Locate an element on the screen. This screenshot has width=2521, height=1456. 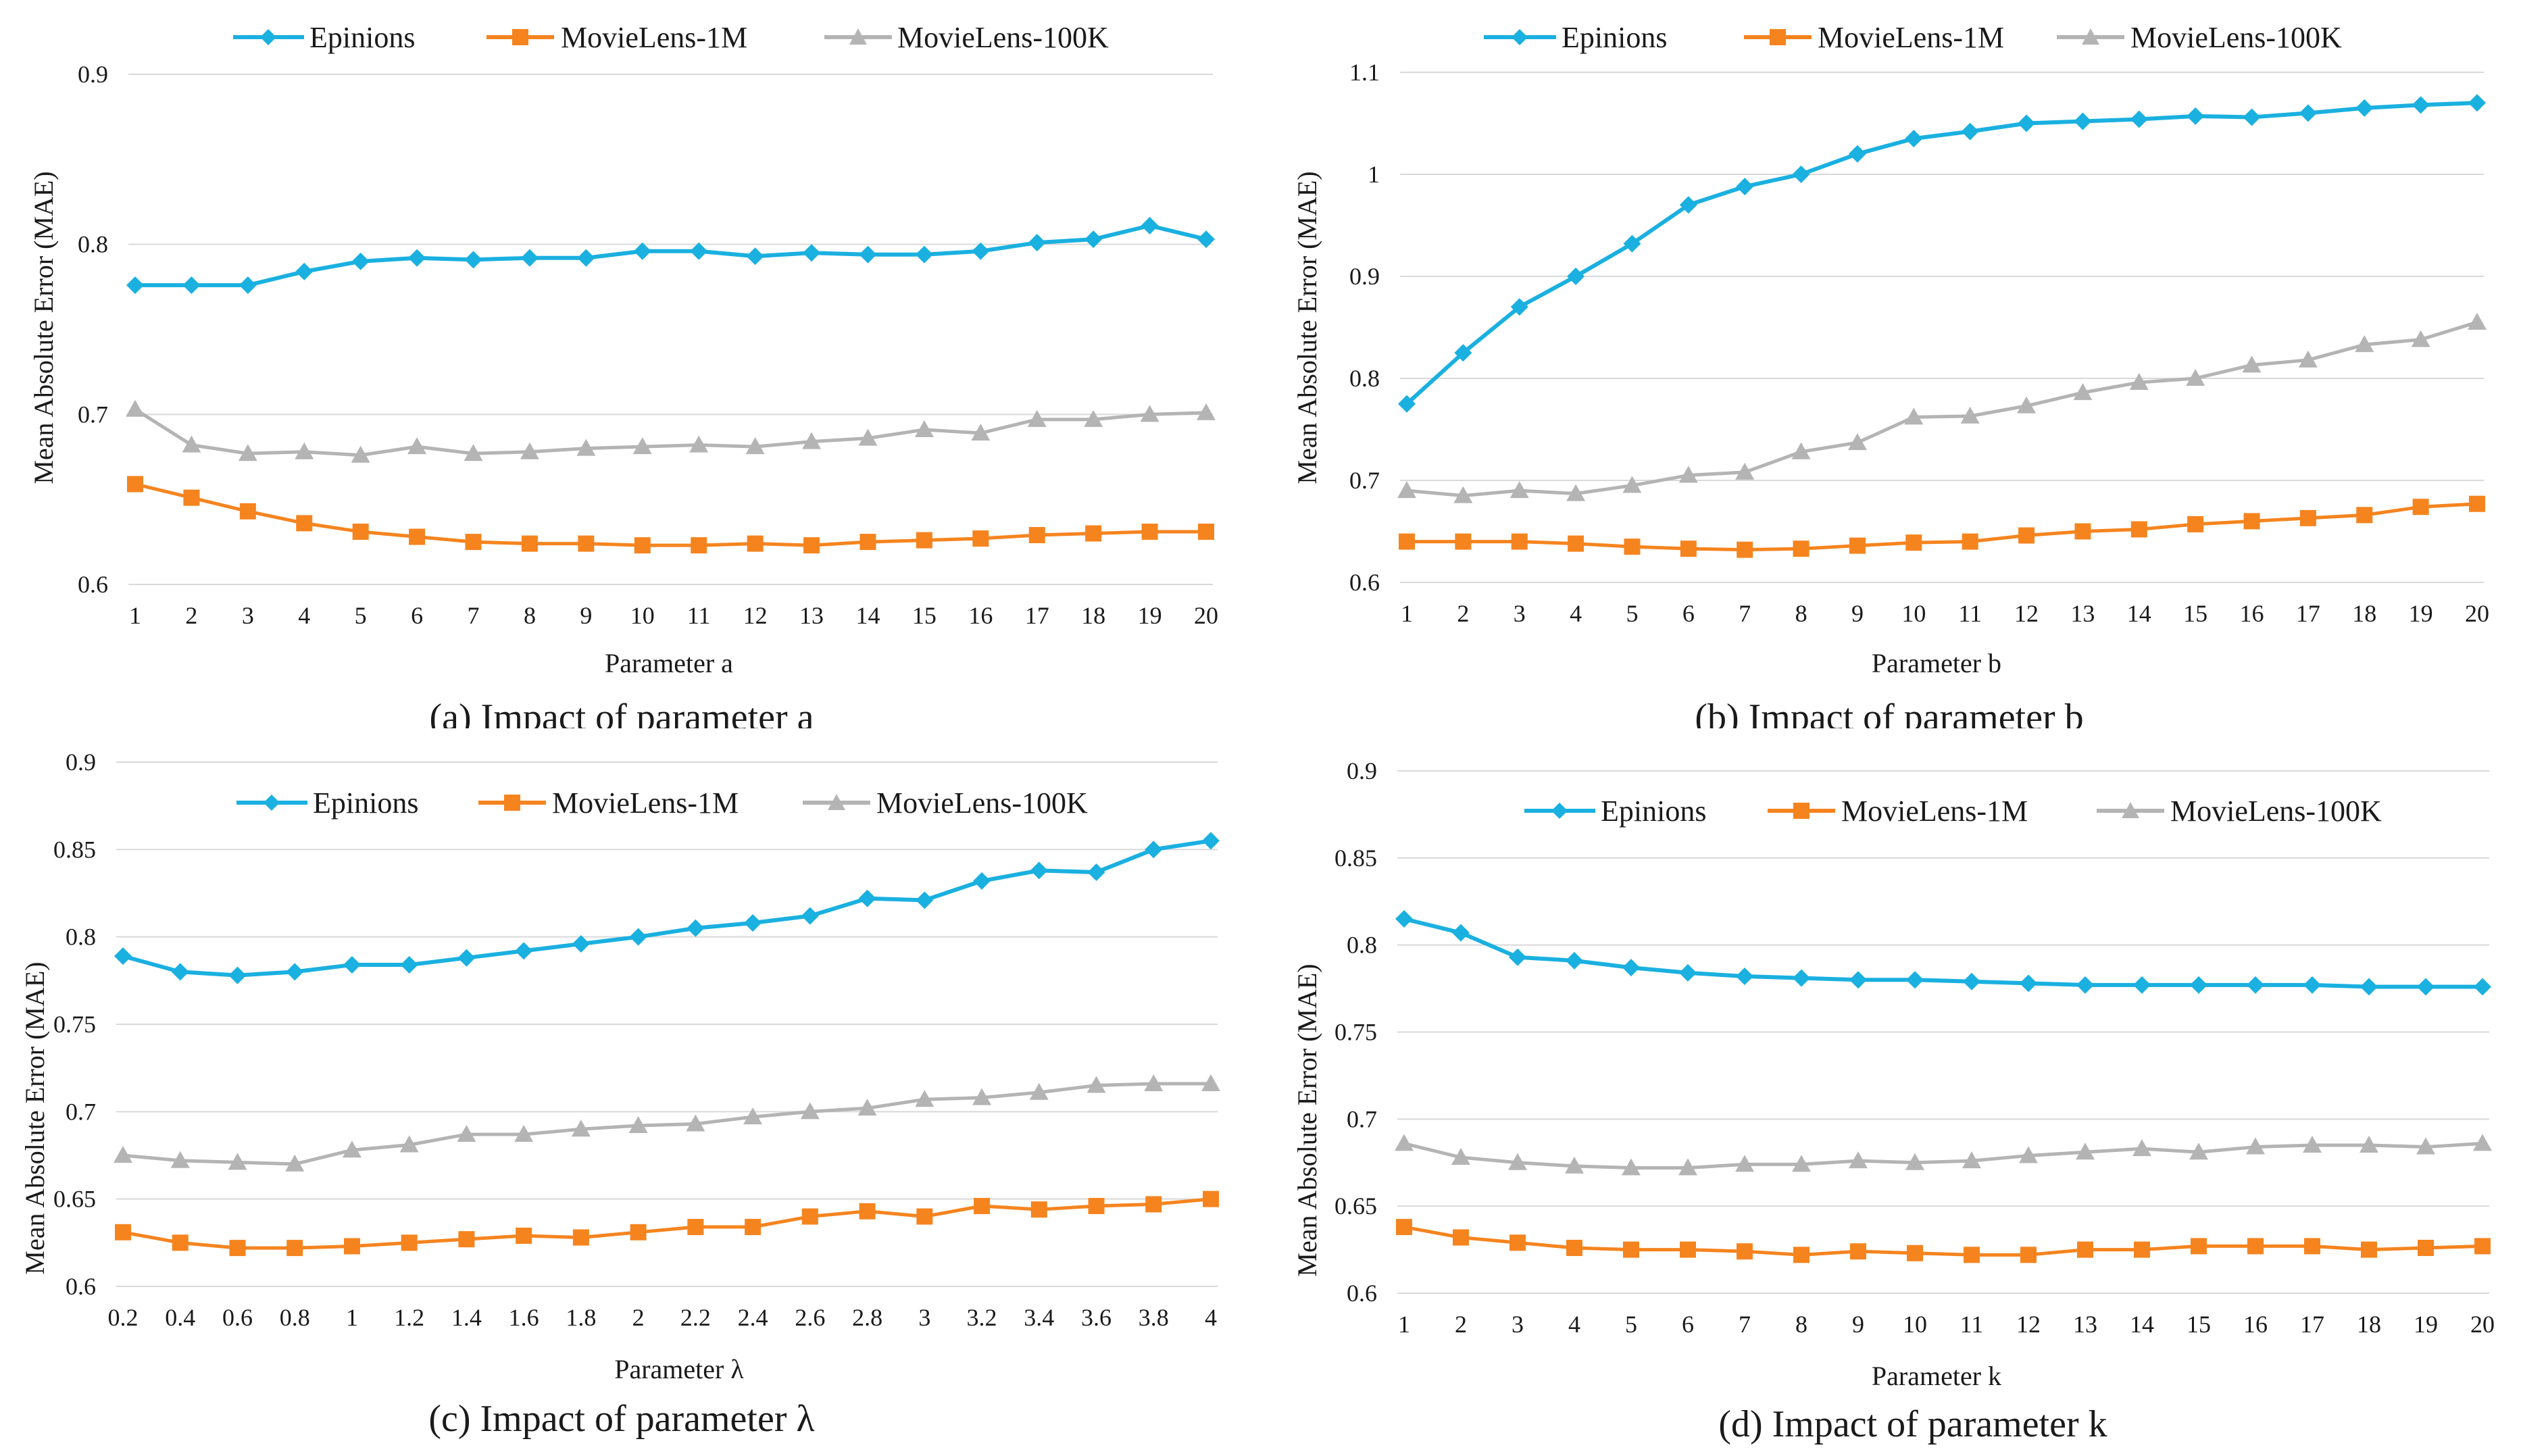
y-tick-label: 0.85 is located at coordinates (74, 849).